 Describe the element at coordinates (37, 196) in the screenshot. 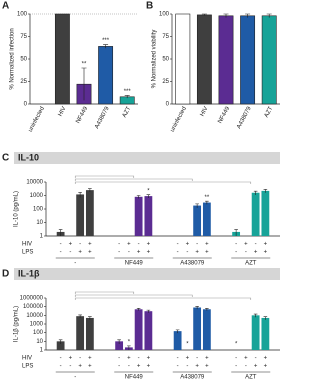

I see `y-tick-label: 1000` at that location.